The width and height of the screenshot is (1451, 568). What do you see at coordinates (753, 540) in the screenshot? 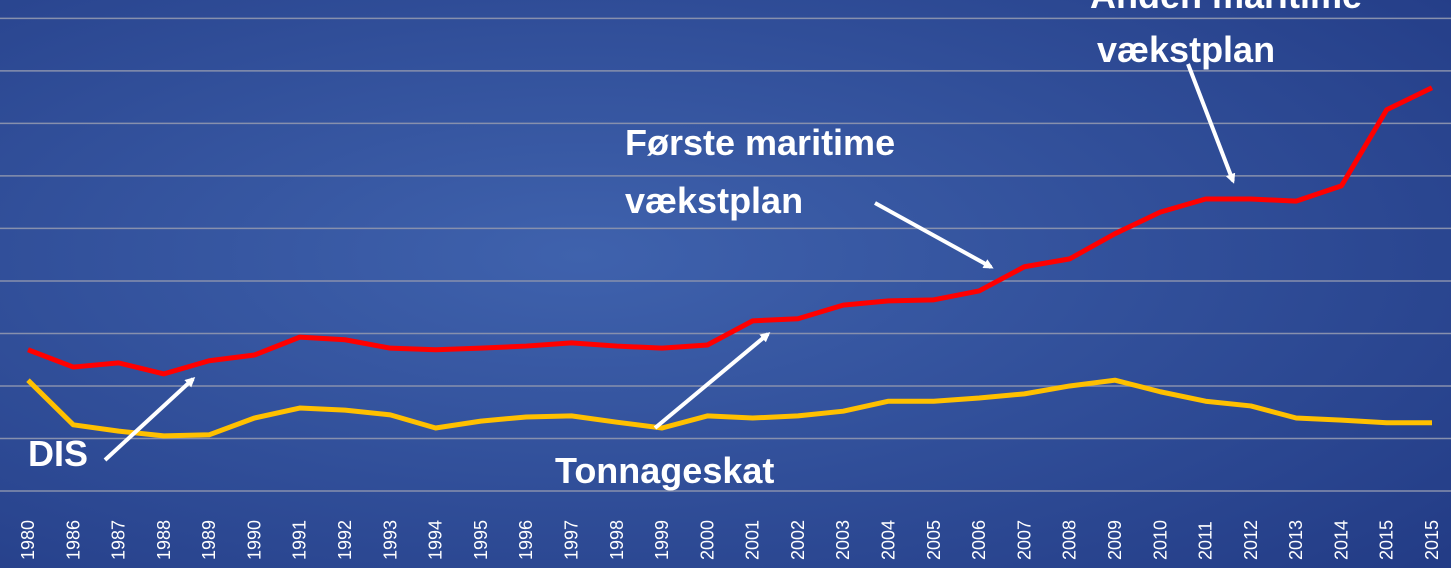
I see `x-tick-label: 2001` at bounding box center [753, 540].